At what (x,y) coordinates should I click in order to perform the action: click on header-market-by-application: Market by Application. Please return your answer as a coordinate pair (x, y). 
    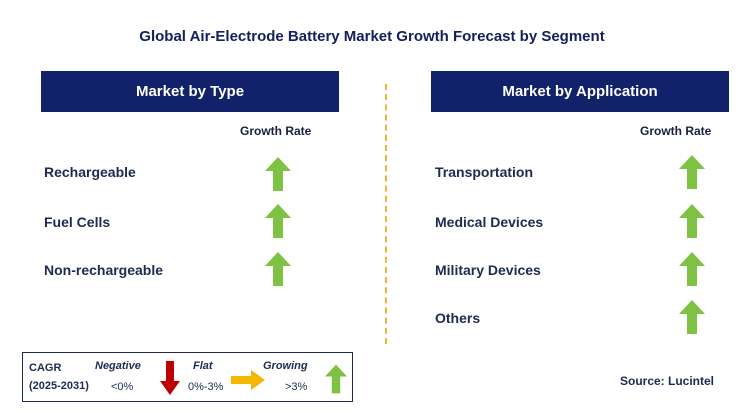
    Looking at the image, I should click on (580, 91).